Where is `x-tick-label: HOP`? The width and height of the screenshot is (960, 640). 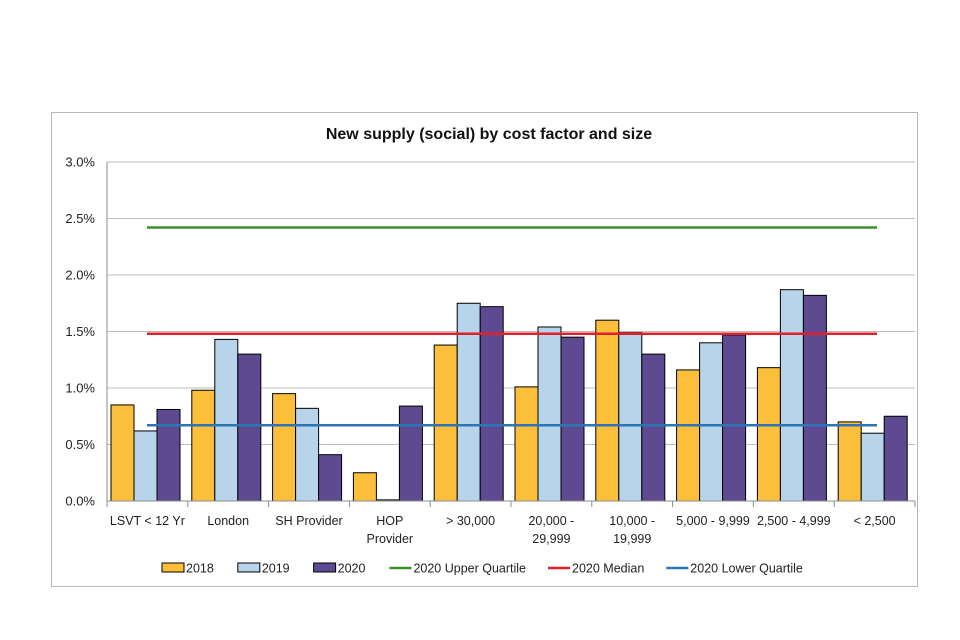 x-tick-label: HOP is located at coordinates (389, 521).